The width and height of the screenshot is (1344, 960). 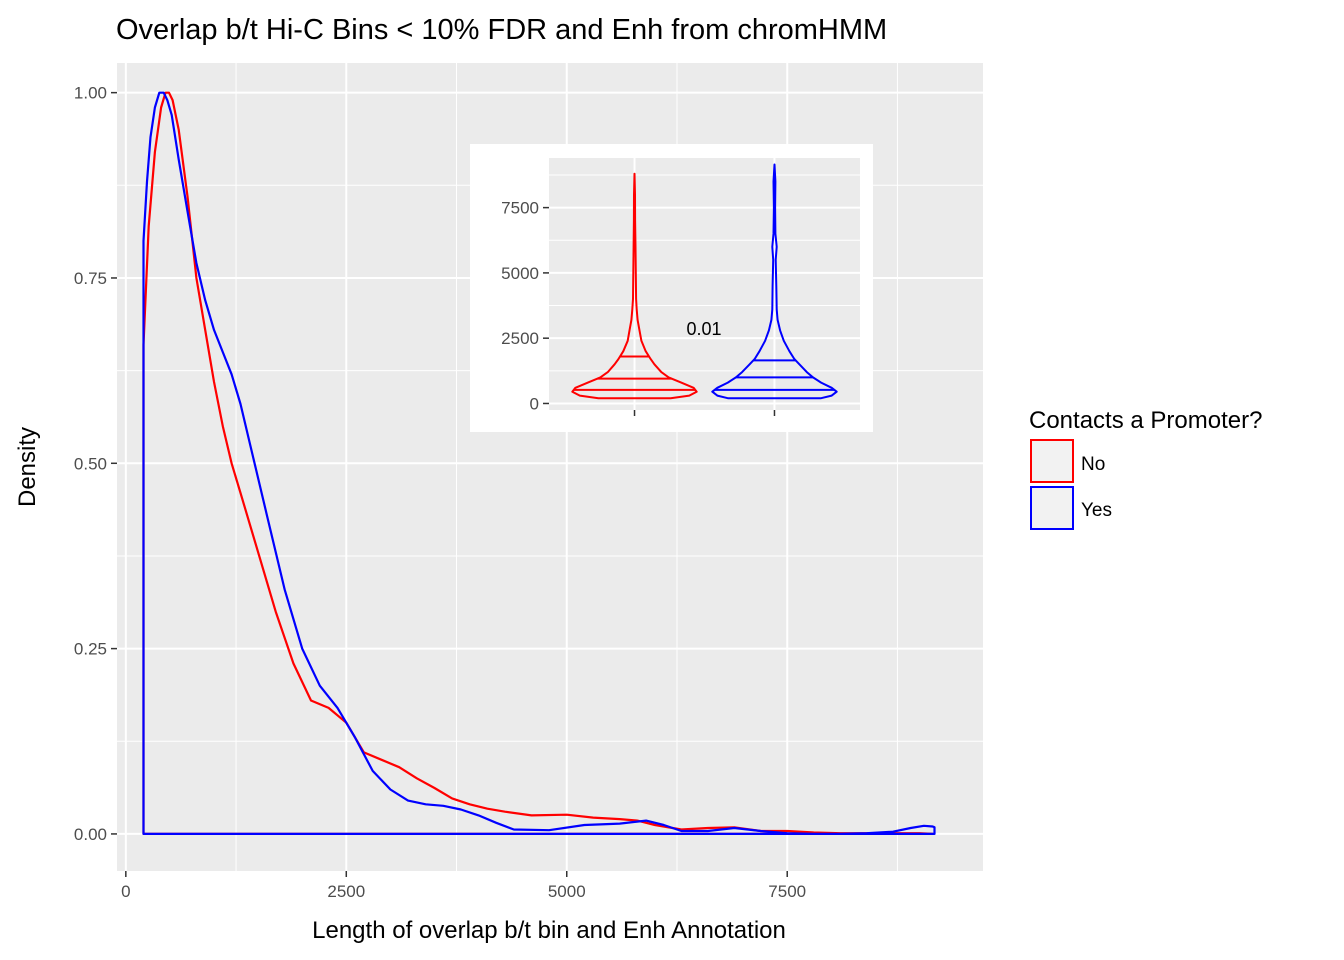 What do you see at coordinates (90, 834) in the screenshot?
I see `y-tick-label: 0.00` at bounding box center [90, 834].